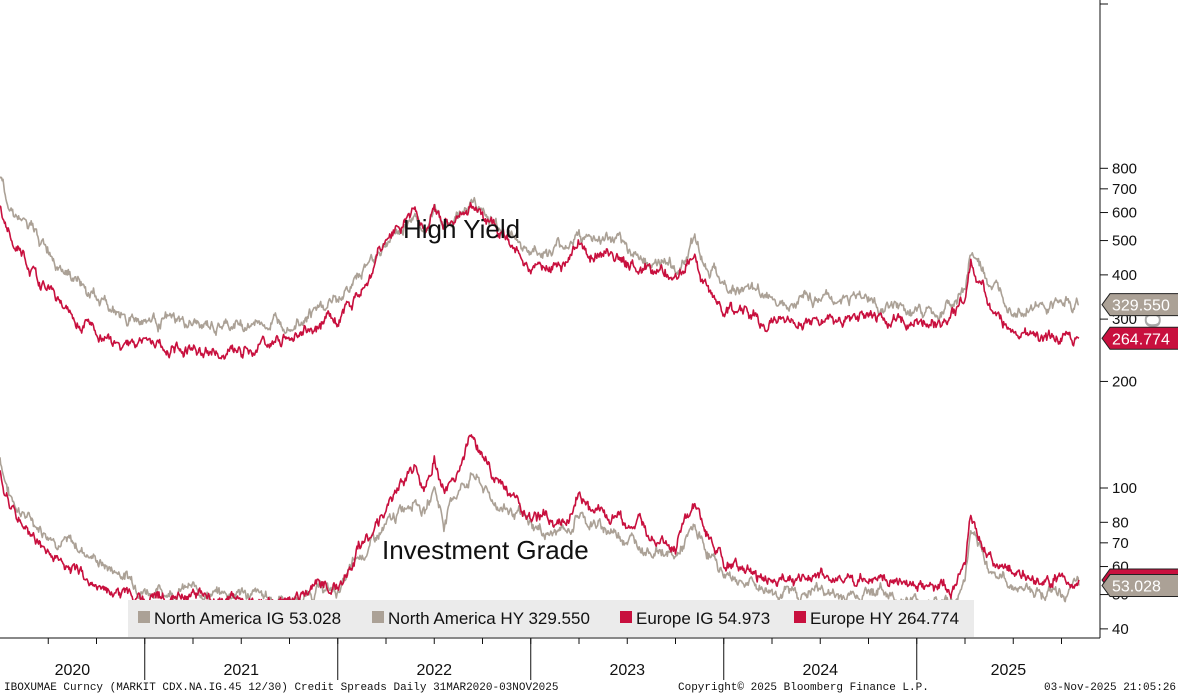 The width and height of the screenshot is (1178, 698). What do you see at coordinates (434, 670) in the screenshot?
I see `x-year-label: 2022` at bounding box center [434, 670].